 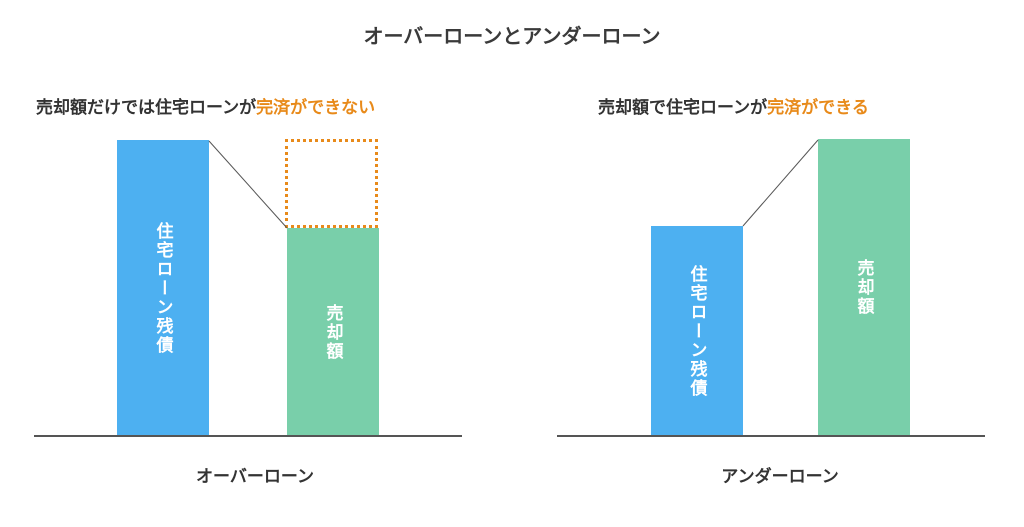 I want to click on left-loan-label: 住宅ローン残債, so click(x=162, y=288).